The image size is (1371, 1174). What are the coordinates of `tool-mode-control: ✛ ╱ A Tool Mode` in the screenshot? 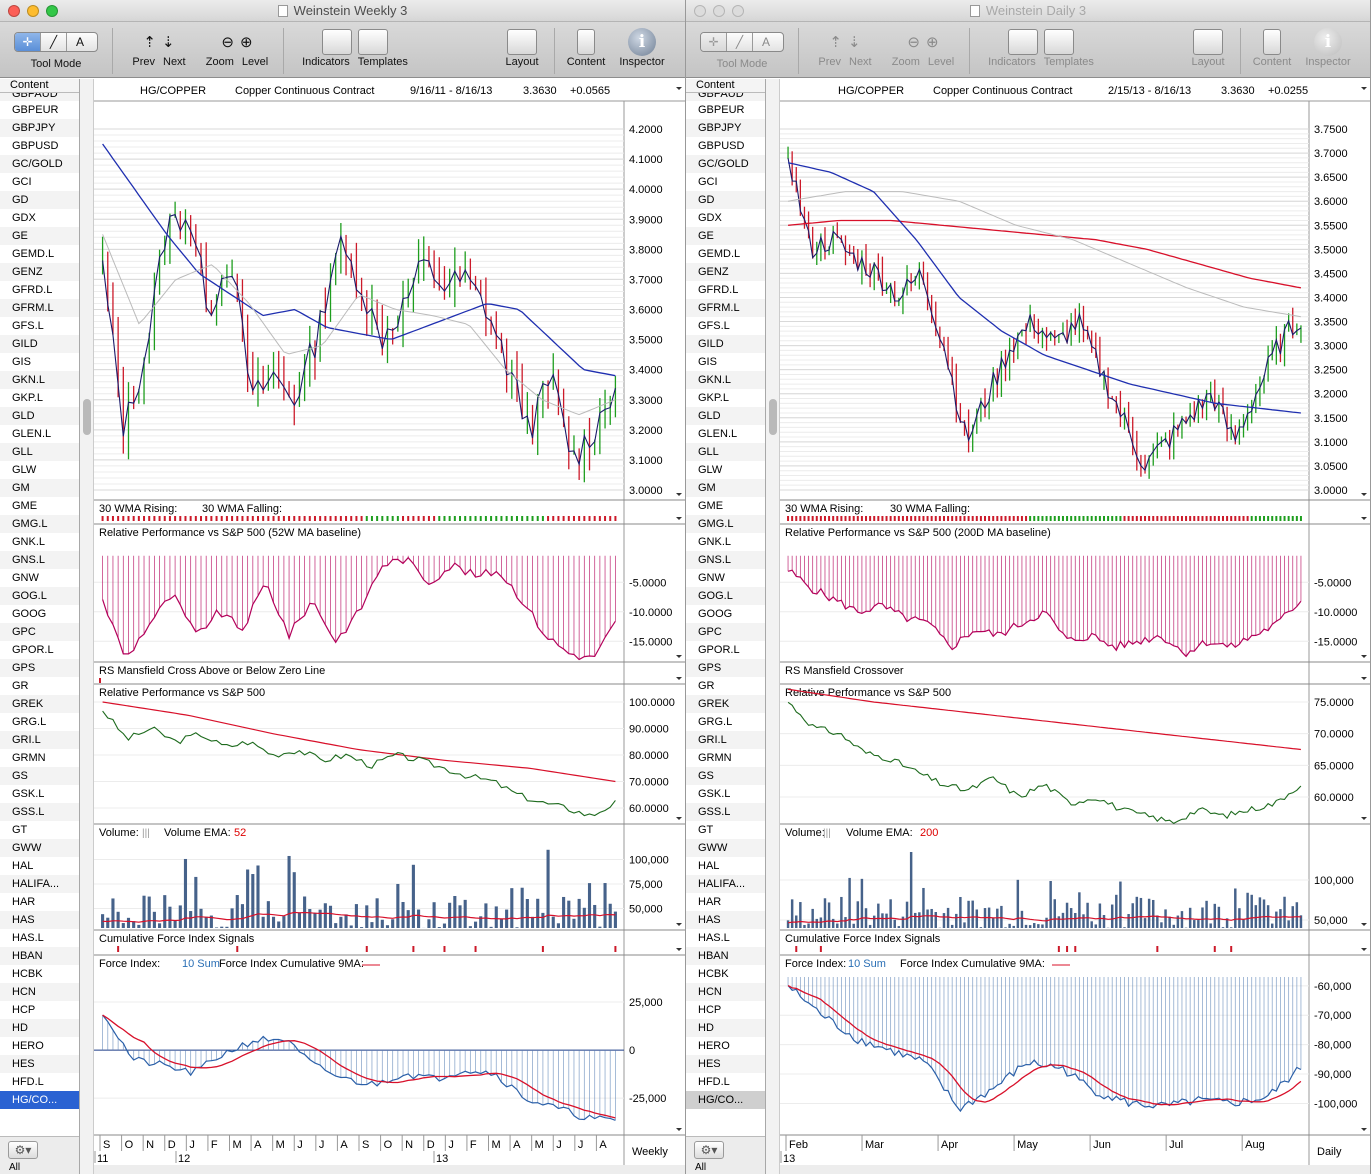 It's located at (56, 49).